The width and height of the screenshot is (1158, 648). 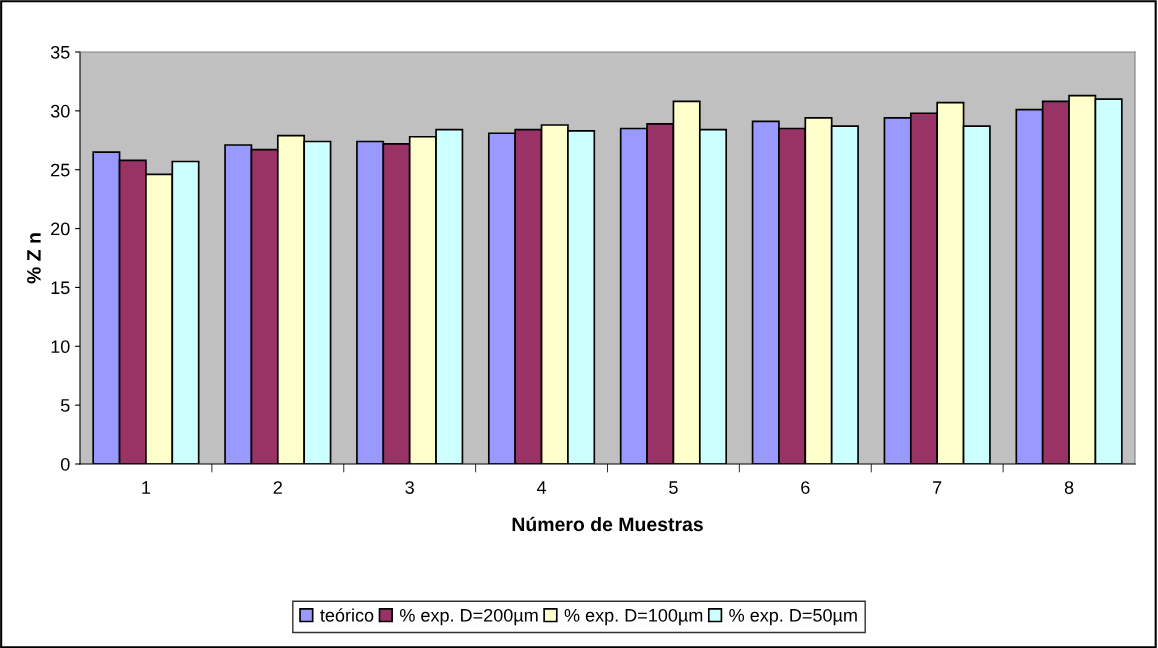 What do you see at coordinates (60, 288) in the screenshot?
I see `y-tick-label: 15` at bounding box center [60, 288].